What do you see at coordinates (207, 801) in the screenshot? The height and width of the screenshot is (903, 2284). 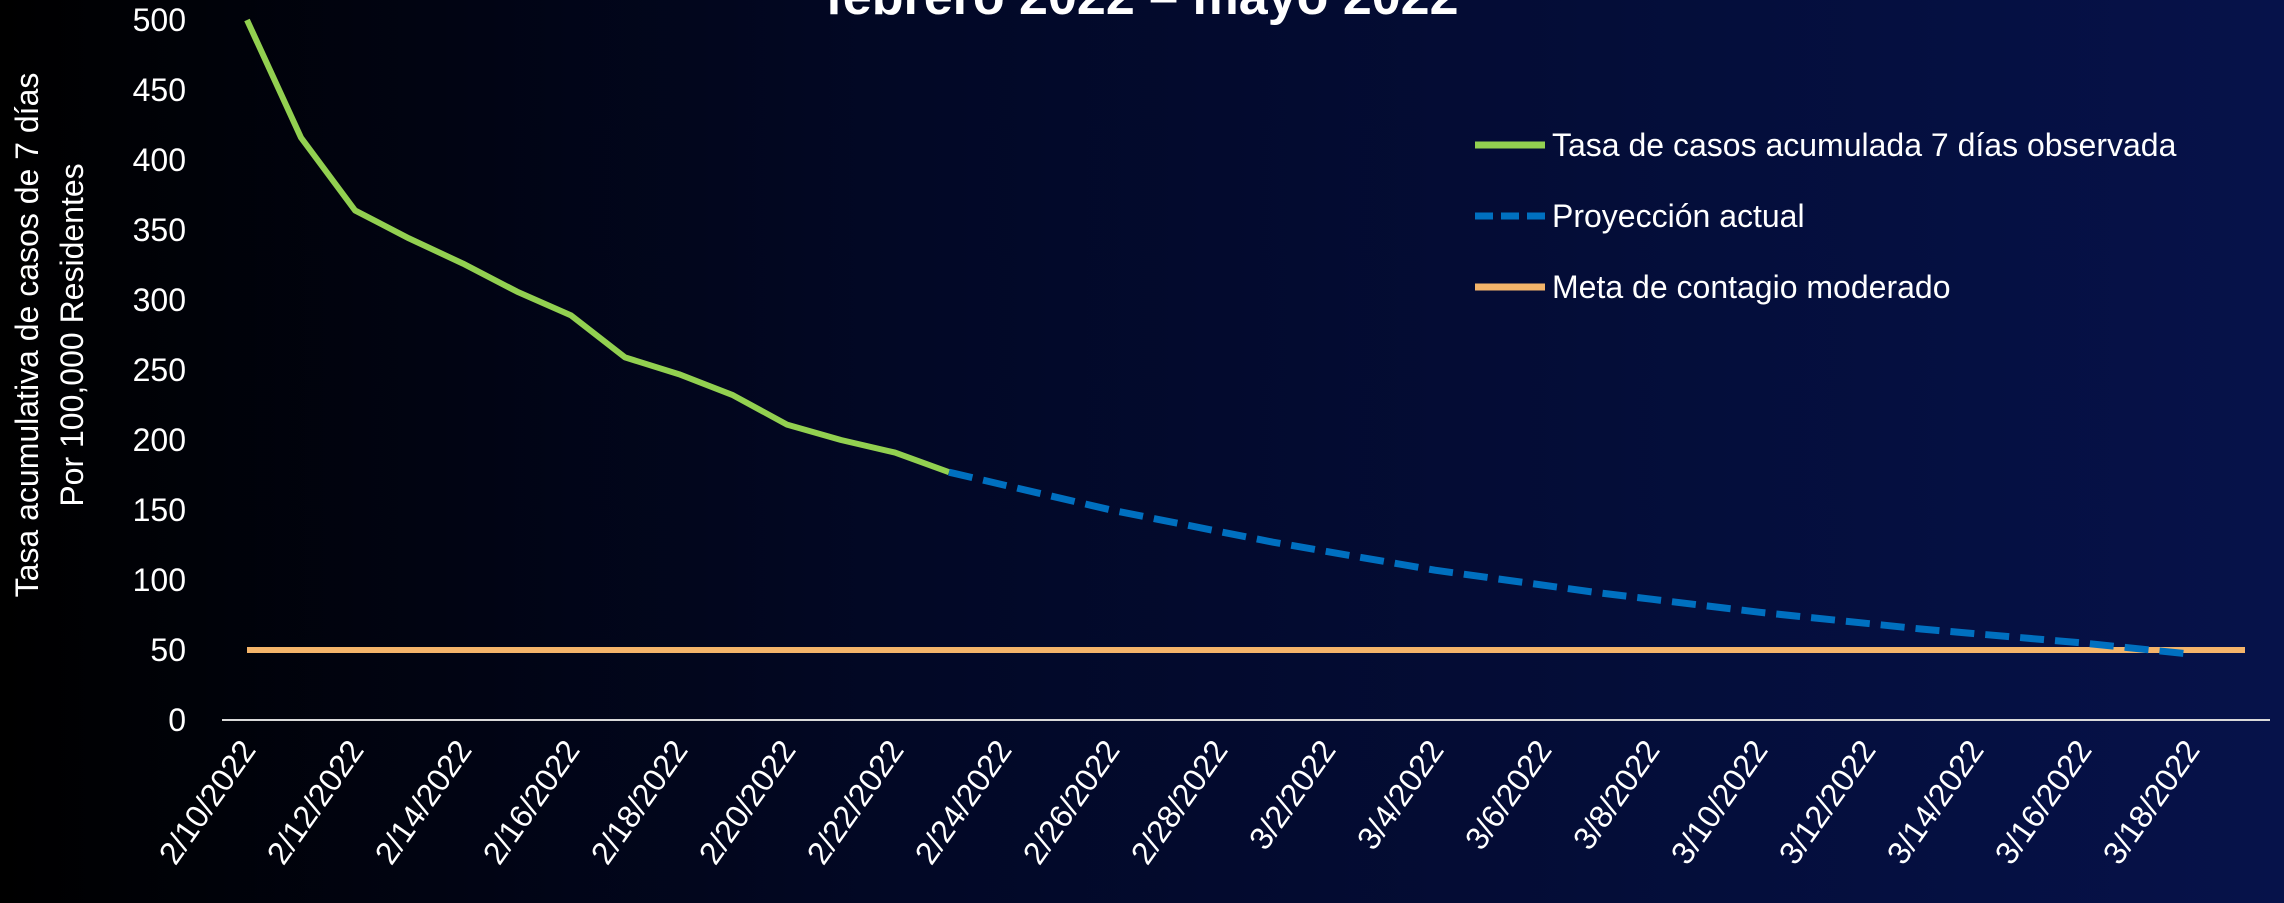 I see `x-tick-label: 2/10/2022` at bounding box center [207, 801].